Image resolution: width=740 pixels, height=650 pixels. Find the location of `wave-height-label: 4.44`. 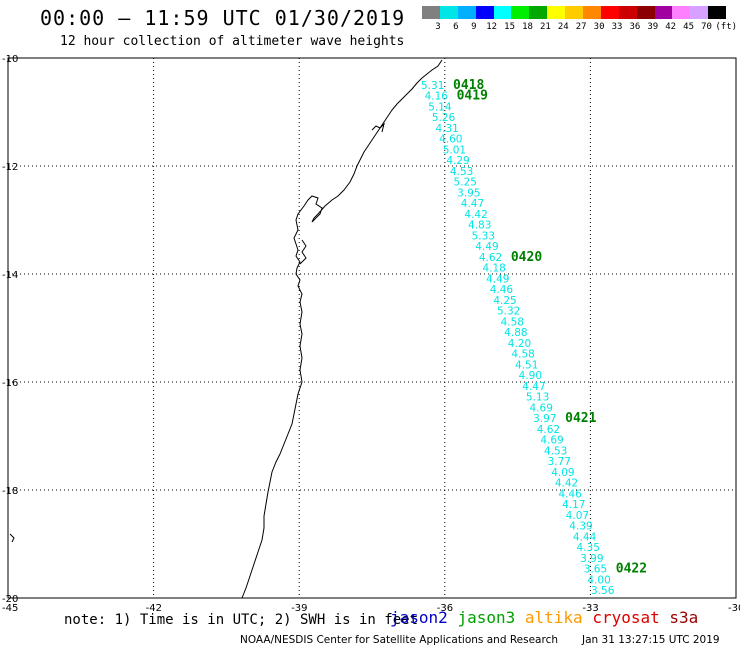

wave-height-label: 4.44 is located at coordinates (585, 537).